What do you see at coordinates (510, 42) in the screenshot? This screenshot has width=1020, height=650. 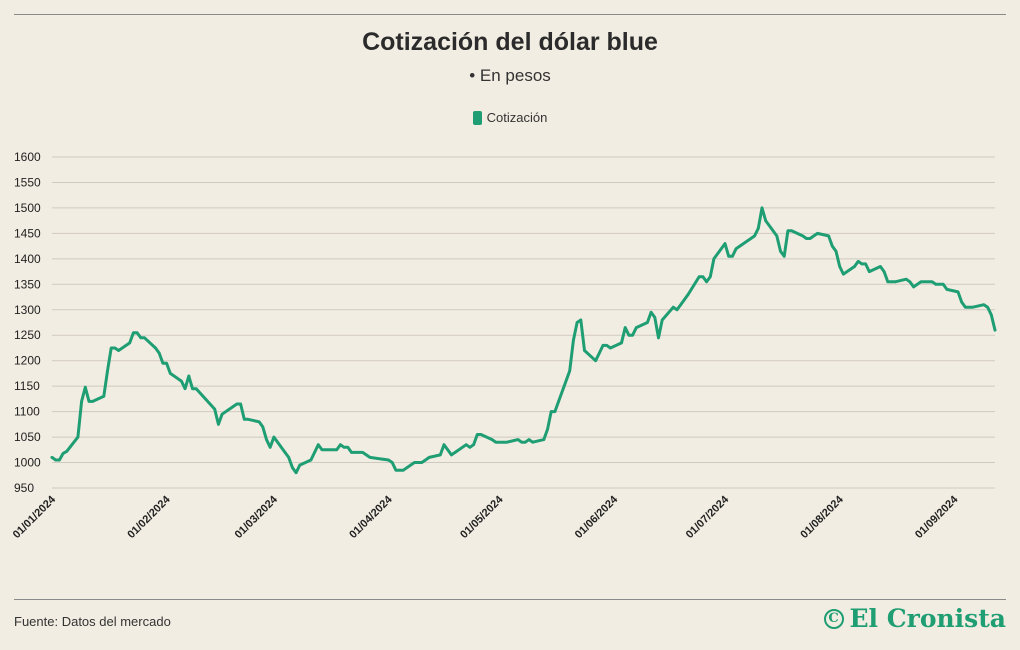 I see `chart-title: Cotización del dólar blue` at bounding box center [510, 42].